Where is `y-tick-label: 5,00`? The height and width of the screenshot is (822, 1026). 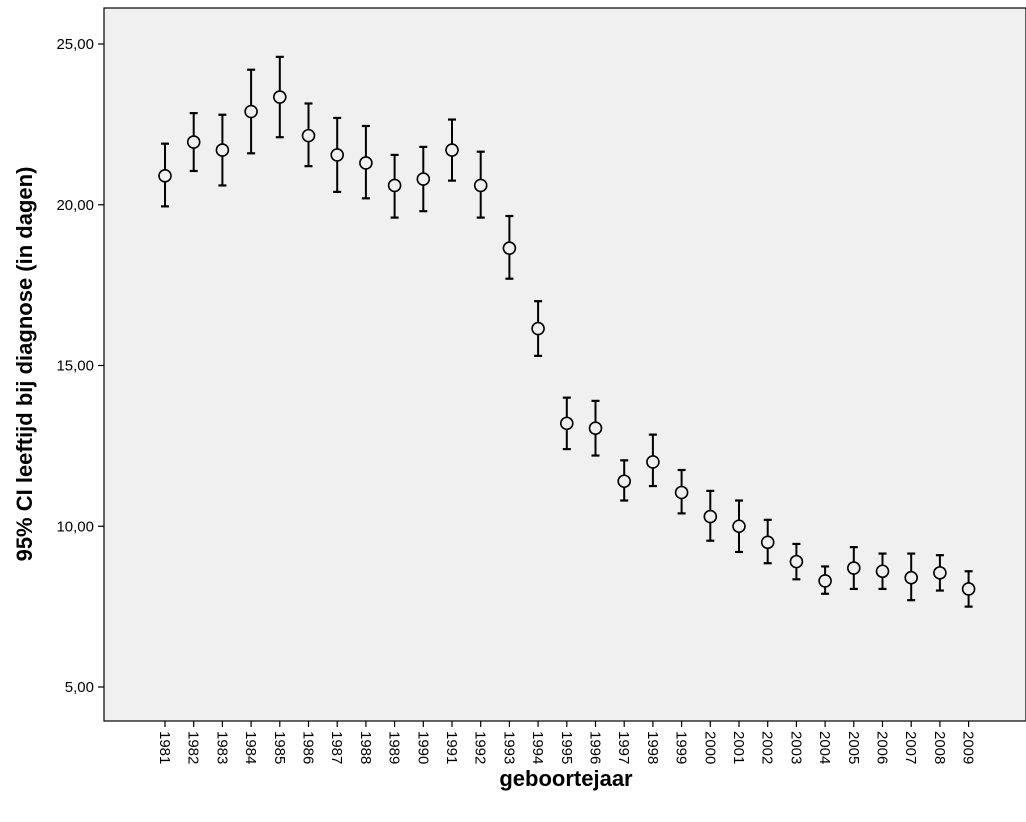 y-tick-label: 5,00 is located at coordinates (79, 687).